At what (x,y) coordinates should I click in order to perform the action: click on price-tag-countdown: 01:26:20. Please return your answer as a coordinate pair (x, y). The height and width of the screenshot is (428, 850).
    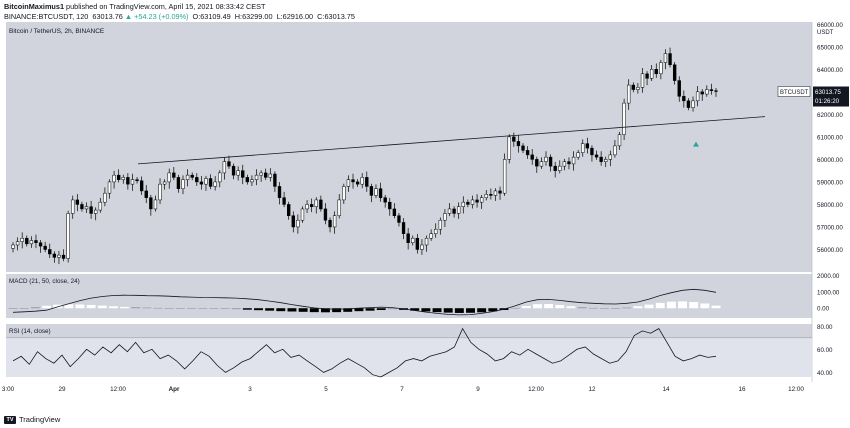
    Looking at the image, I should click on (827, 101).